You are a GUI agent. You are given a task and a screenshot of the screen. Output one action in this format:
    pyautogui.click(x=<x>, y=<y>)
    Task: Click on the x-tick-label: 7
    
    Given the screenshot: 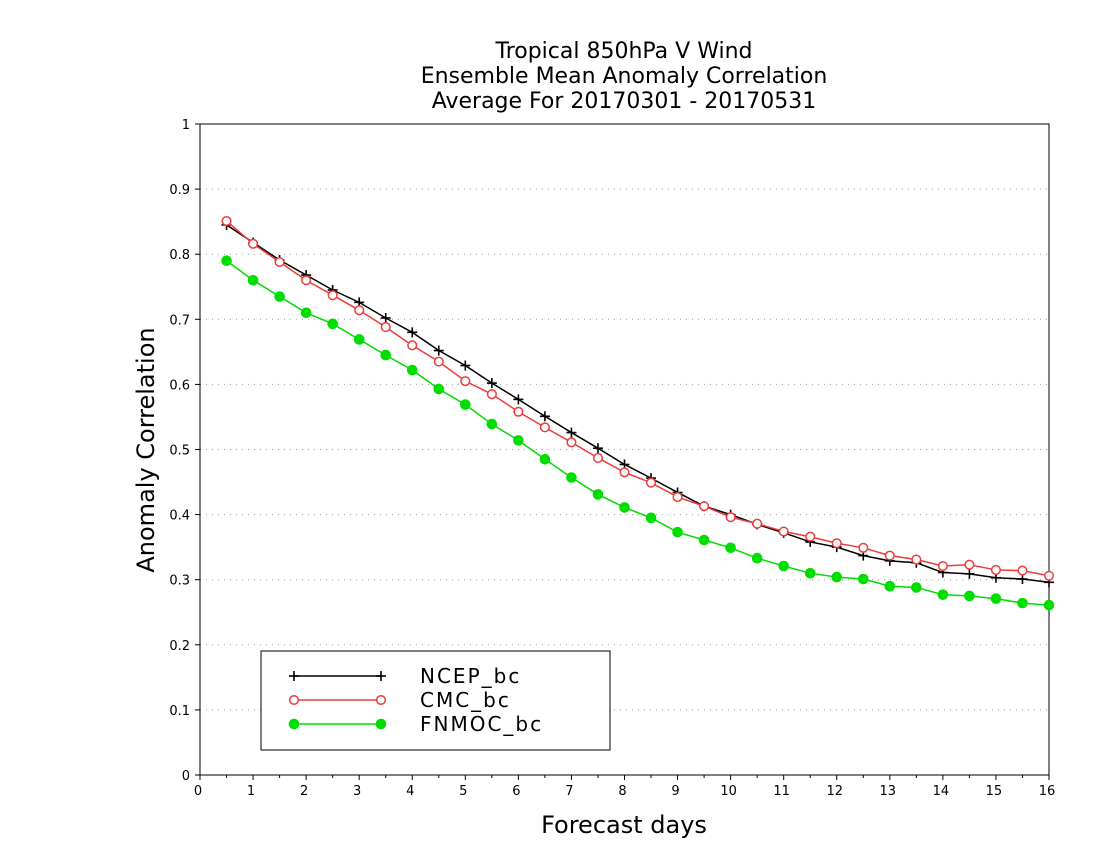 What is the action you would take?
    pyautogui.click(x=569, y=791)
    